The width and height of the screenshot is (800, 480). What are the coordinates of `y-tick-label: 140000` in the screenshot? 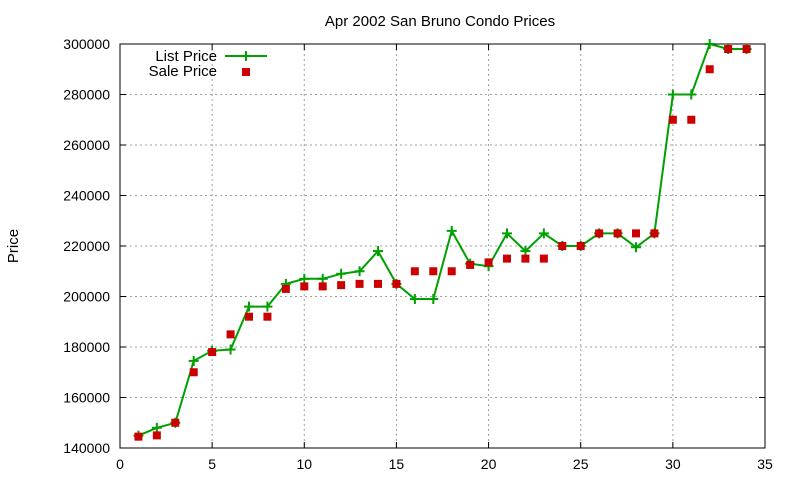 It's located at (86, 448).